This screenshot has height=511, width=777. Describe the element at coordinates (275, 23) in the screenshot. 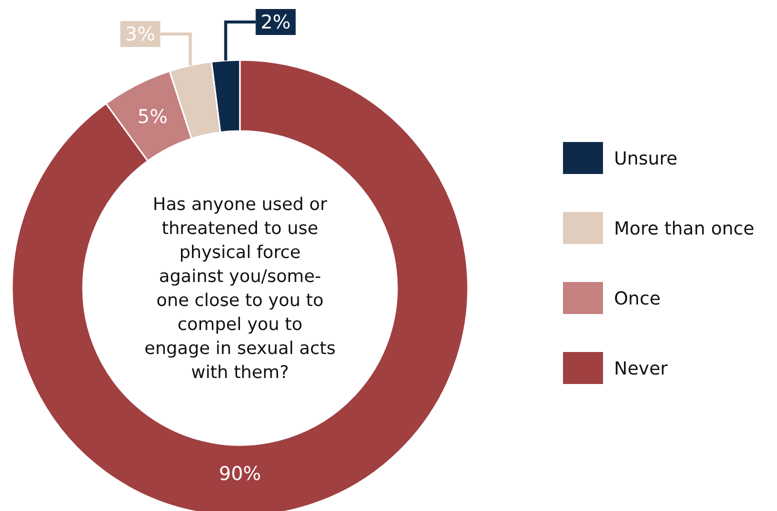

I see `data-label: 2%` at that location.